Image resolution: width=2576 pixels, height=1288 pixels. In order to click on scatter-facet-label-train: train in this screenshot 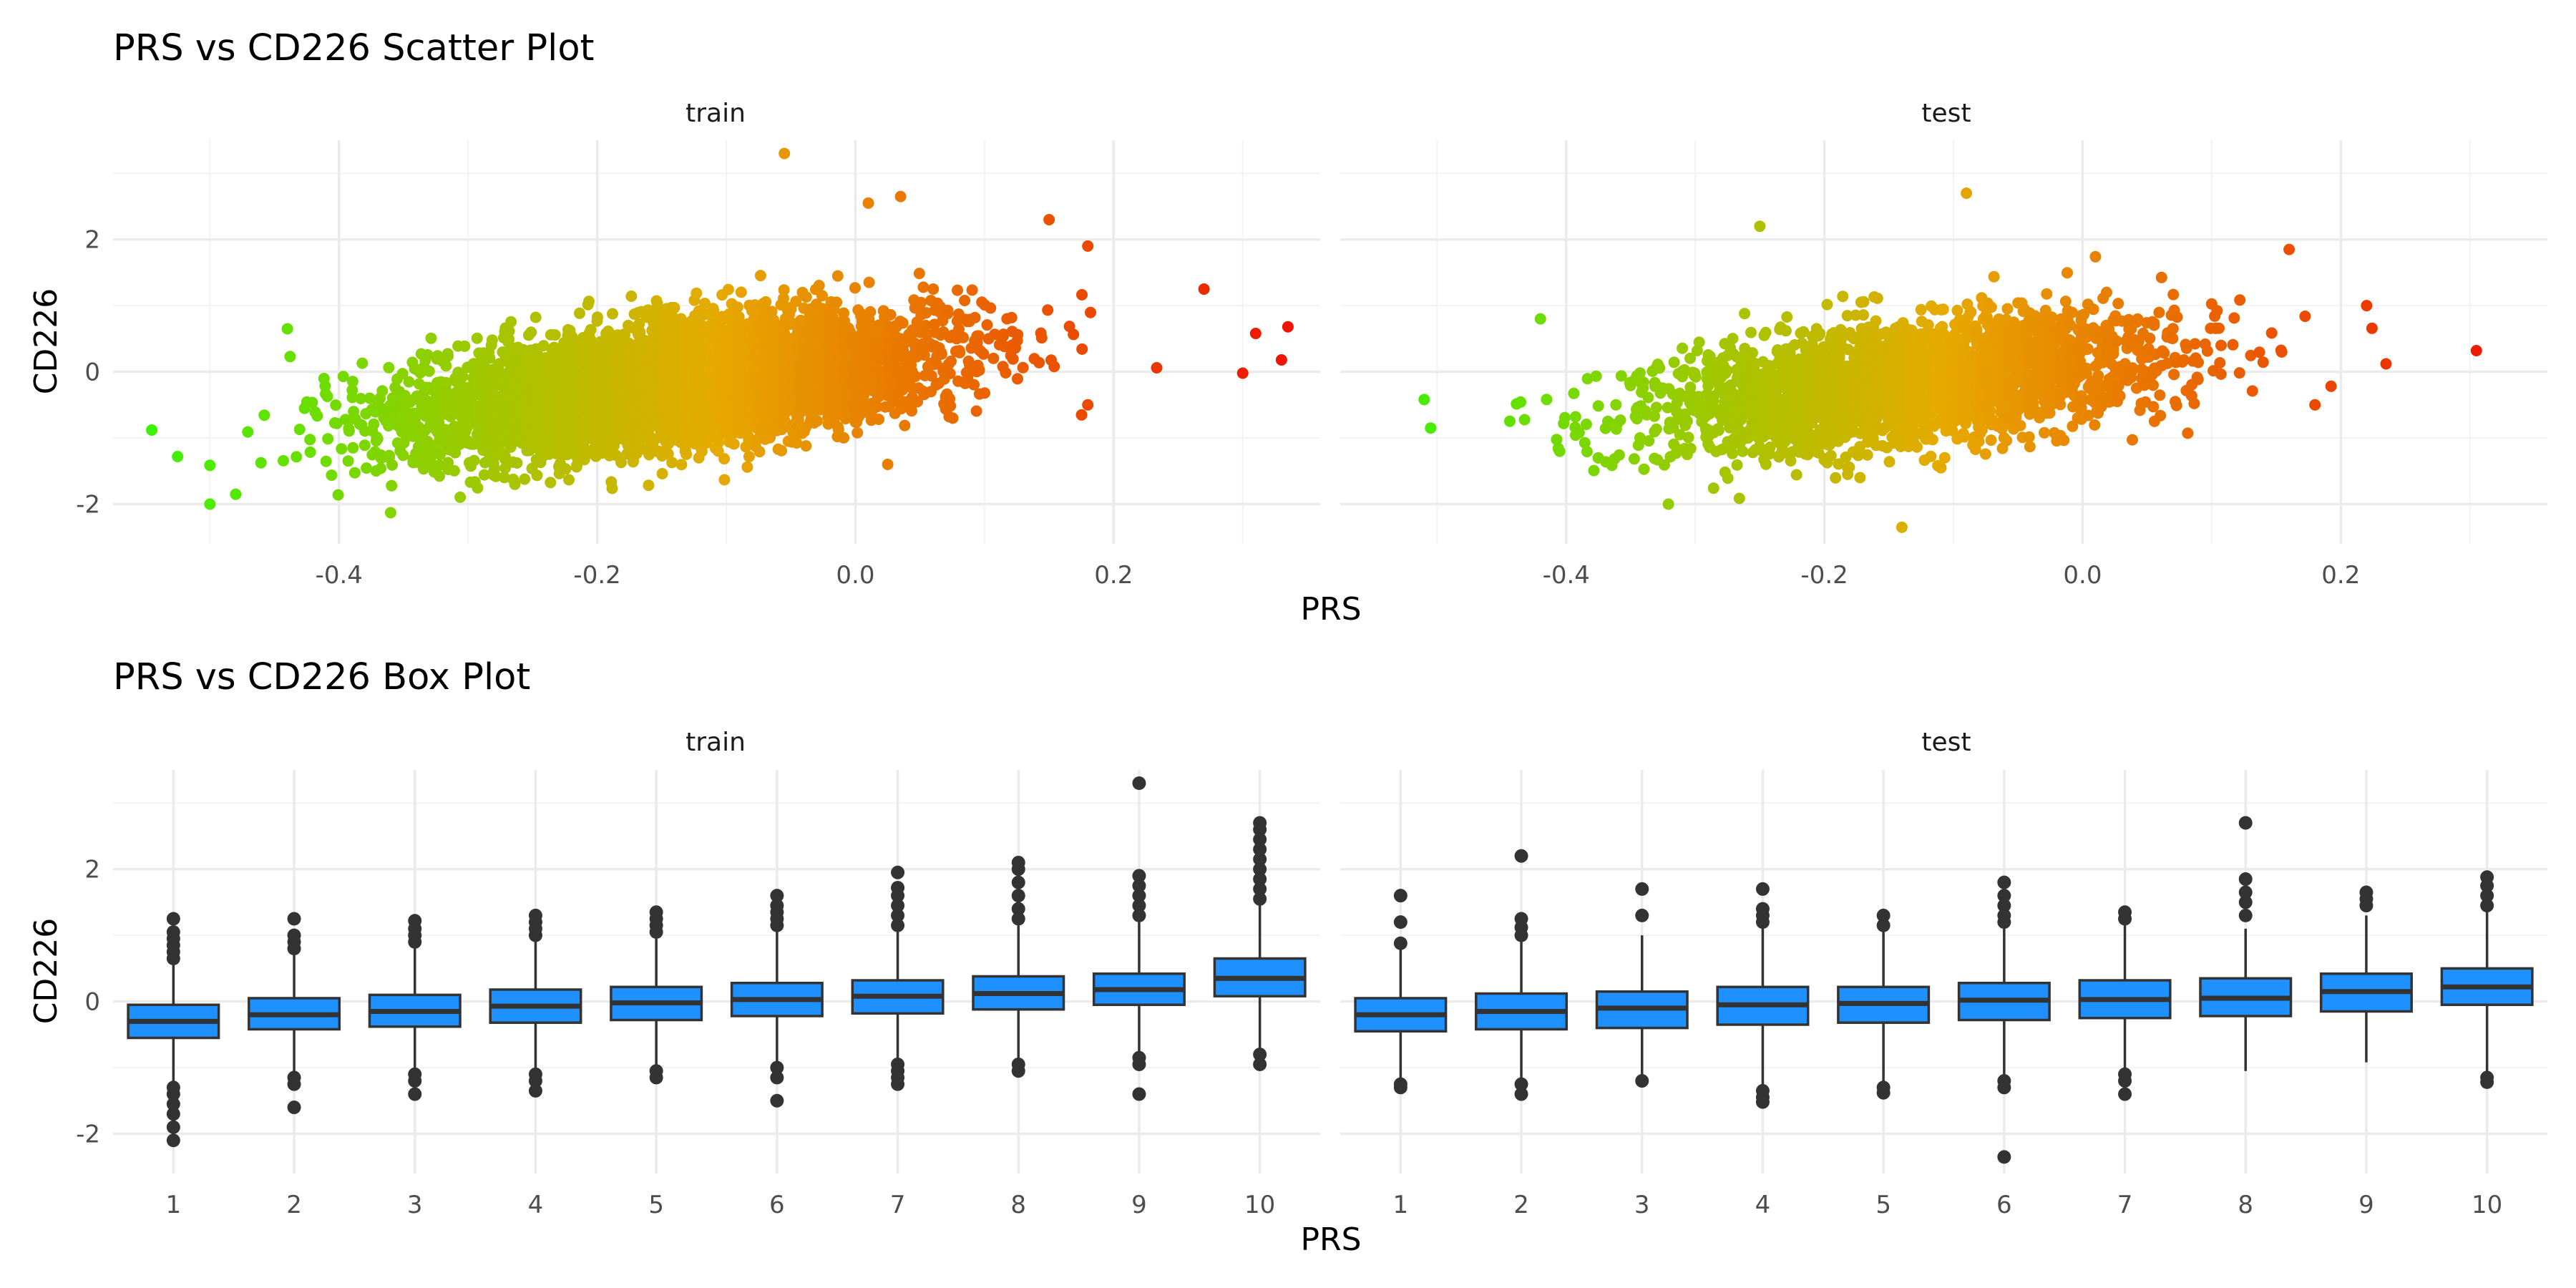, I will do `click(716, 113)`.